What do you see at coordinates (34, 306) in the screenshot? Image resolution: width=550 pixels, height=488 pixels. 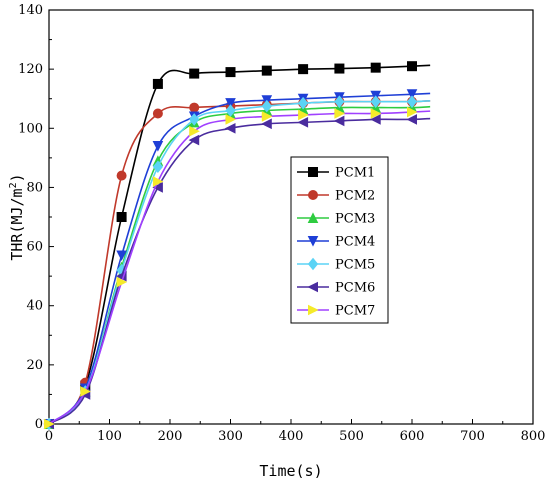 I see `y-tick-label: 40` at bounding box center [34, 306].